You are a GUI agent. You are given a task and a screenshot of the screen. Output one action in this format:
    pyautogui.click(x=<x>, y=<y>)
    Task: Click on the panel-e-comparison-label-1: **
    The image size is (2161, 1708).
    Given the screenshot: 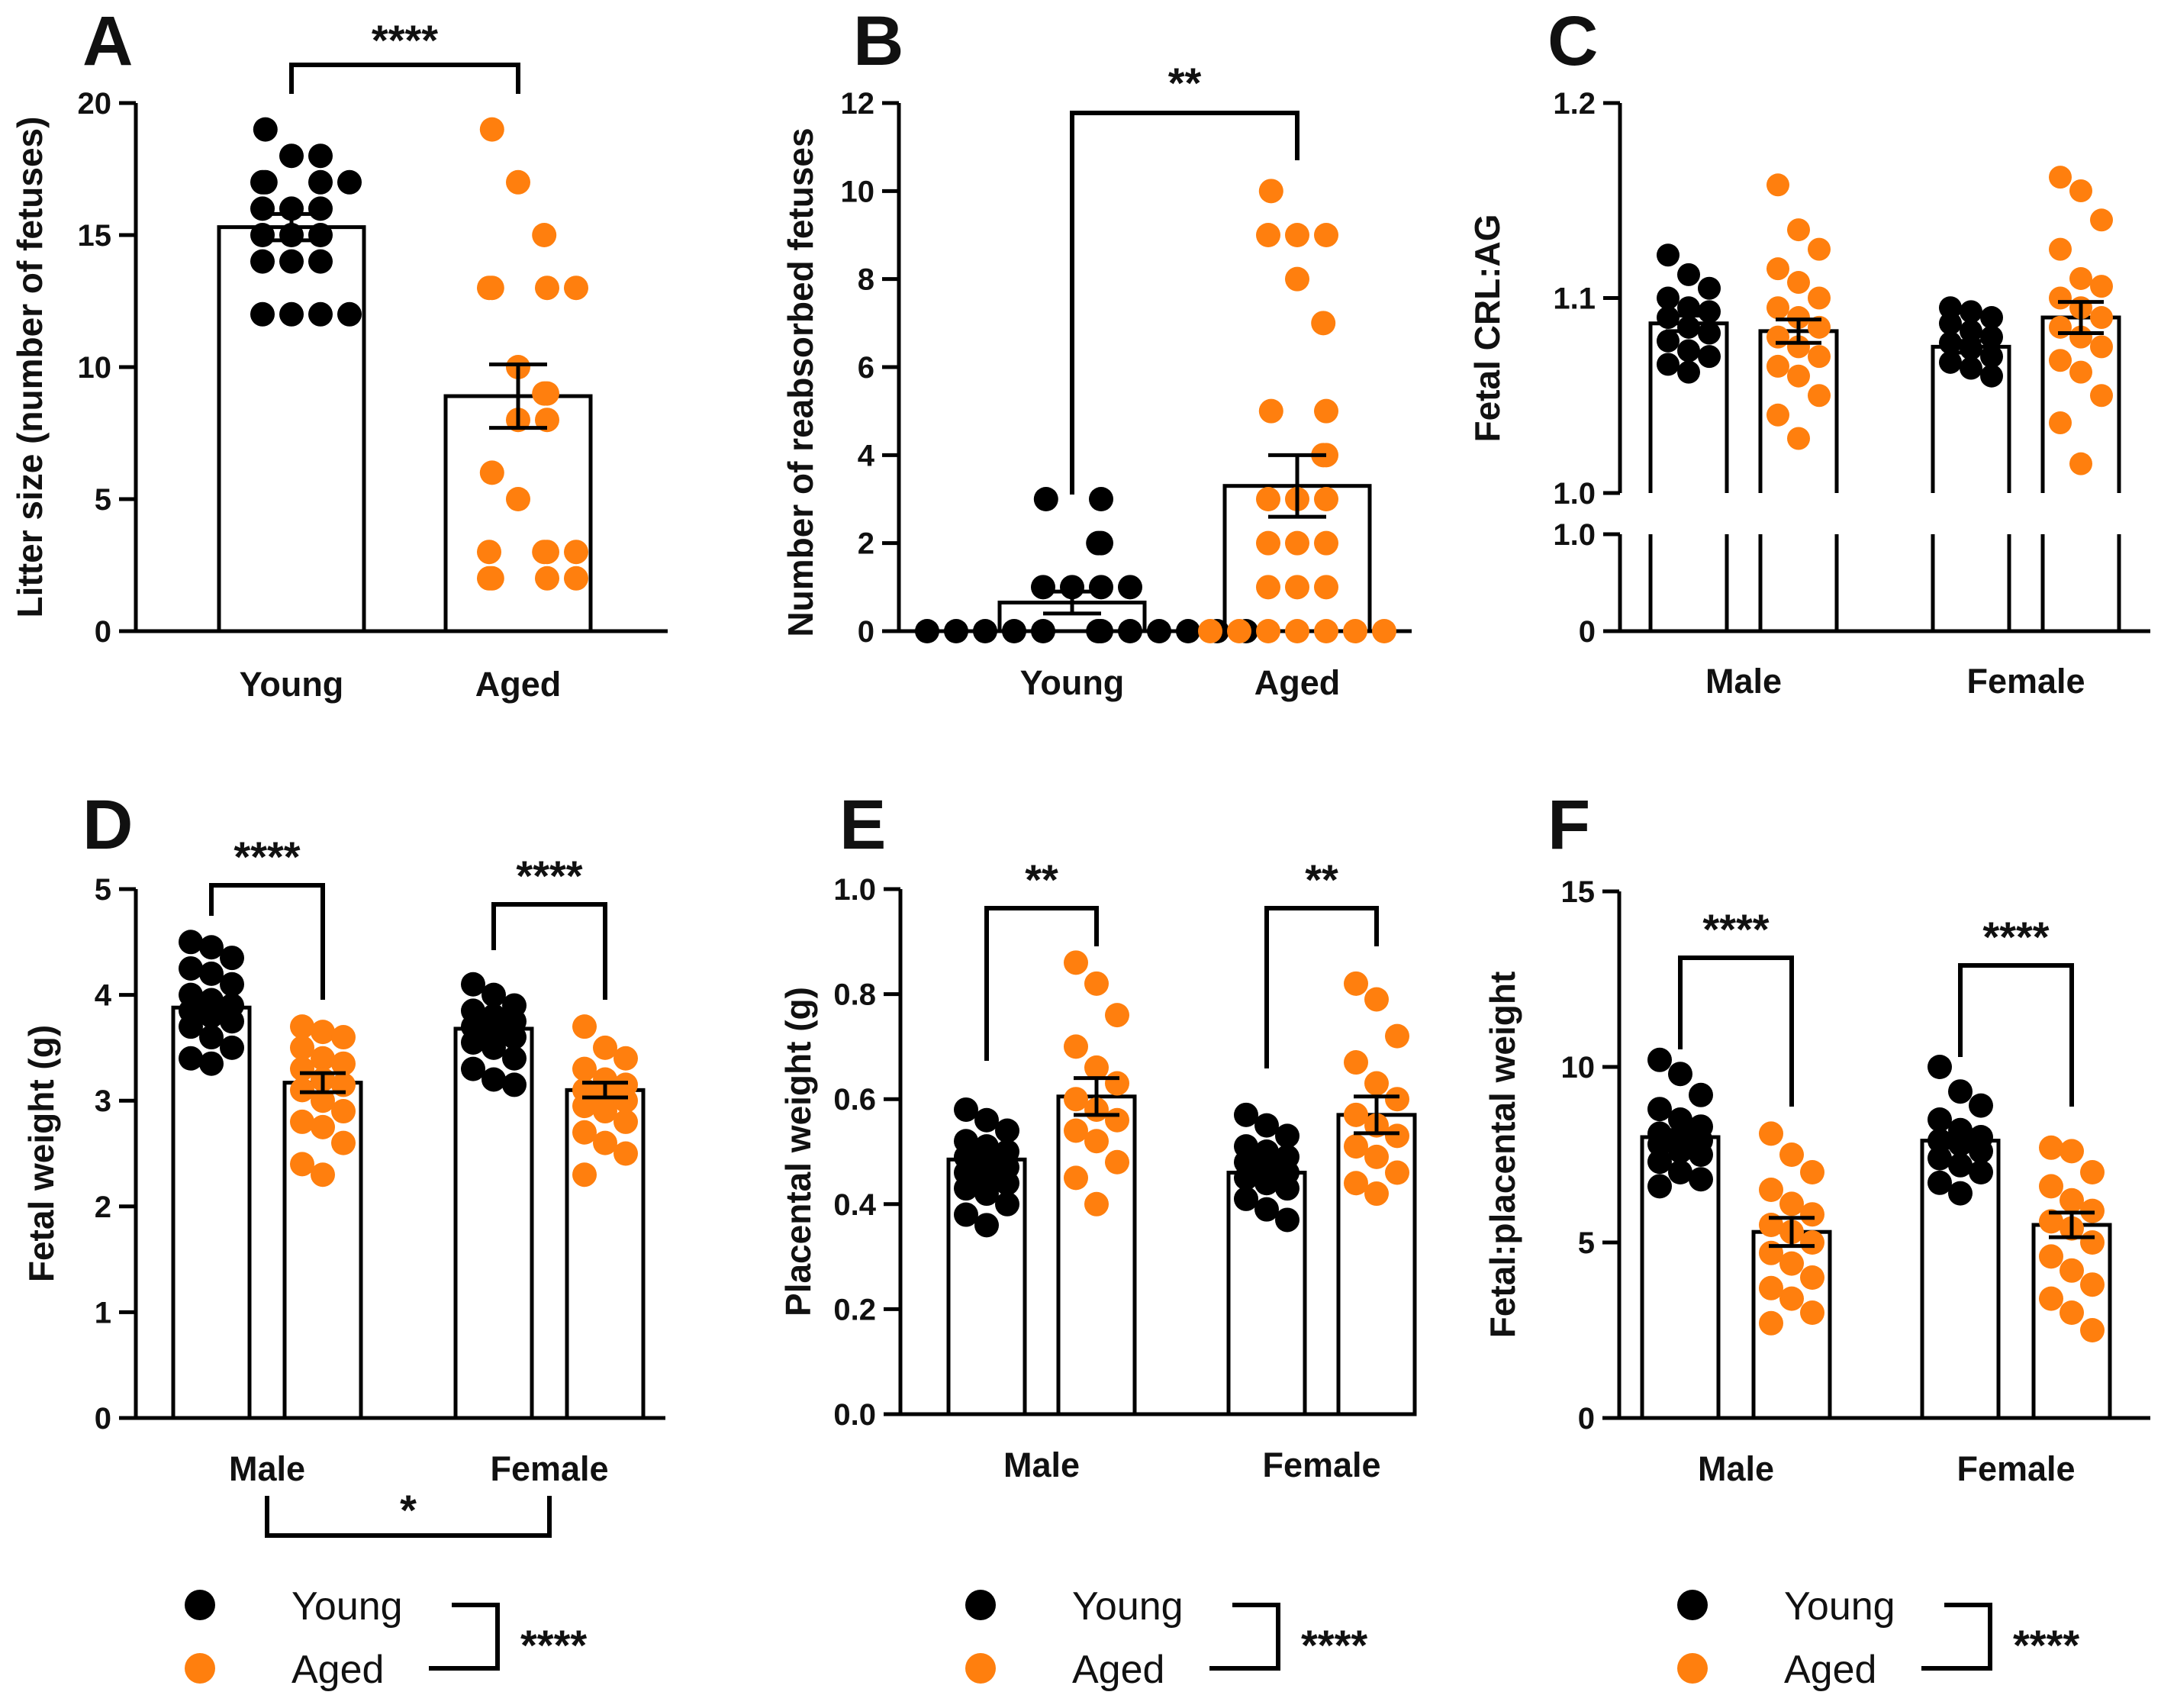 What is the action you would take?
    pyautogui.click(x=1321, y=880)
    